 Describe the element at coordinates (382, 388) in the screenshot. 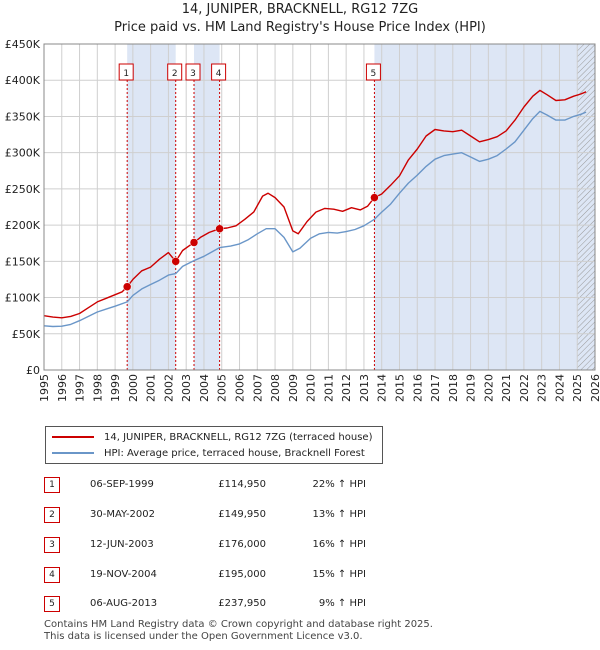

I see `x-tick-label: 2014` at that location.